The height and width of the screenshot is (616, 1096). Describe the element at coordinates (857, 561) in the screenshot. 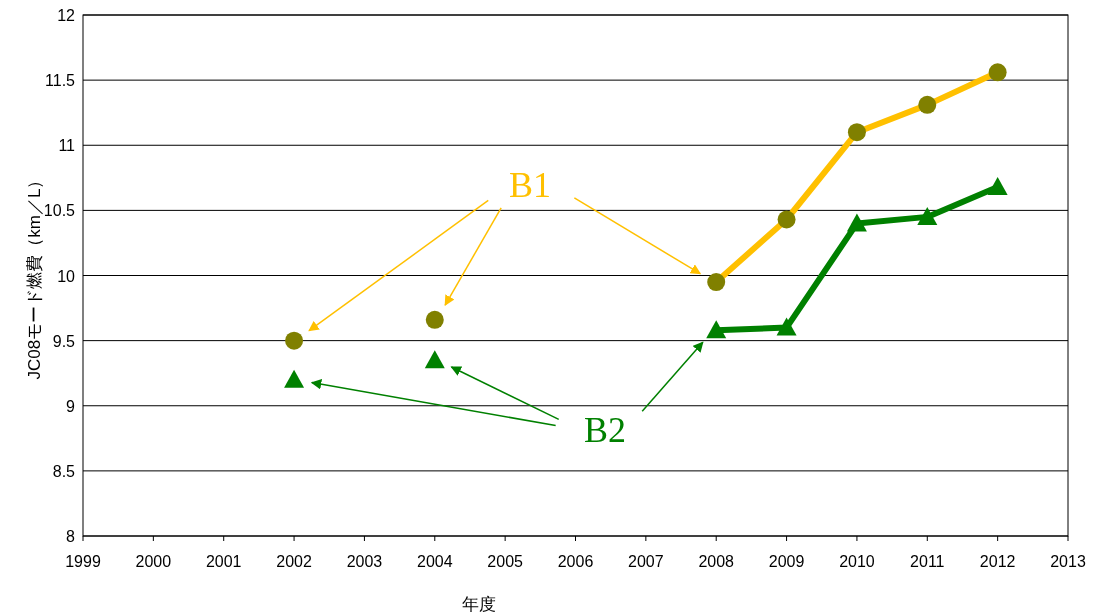

I see `x-tick-label: 2010` at that location.